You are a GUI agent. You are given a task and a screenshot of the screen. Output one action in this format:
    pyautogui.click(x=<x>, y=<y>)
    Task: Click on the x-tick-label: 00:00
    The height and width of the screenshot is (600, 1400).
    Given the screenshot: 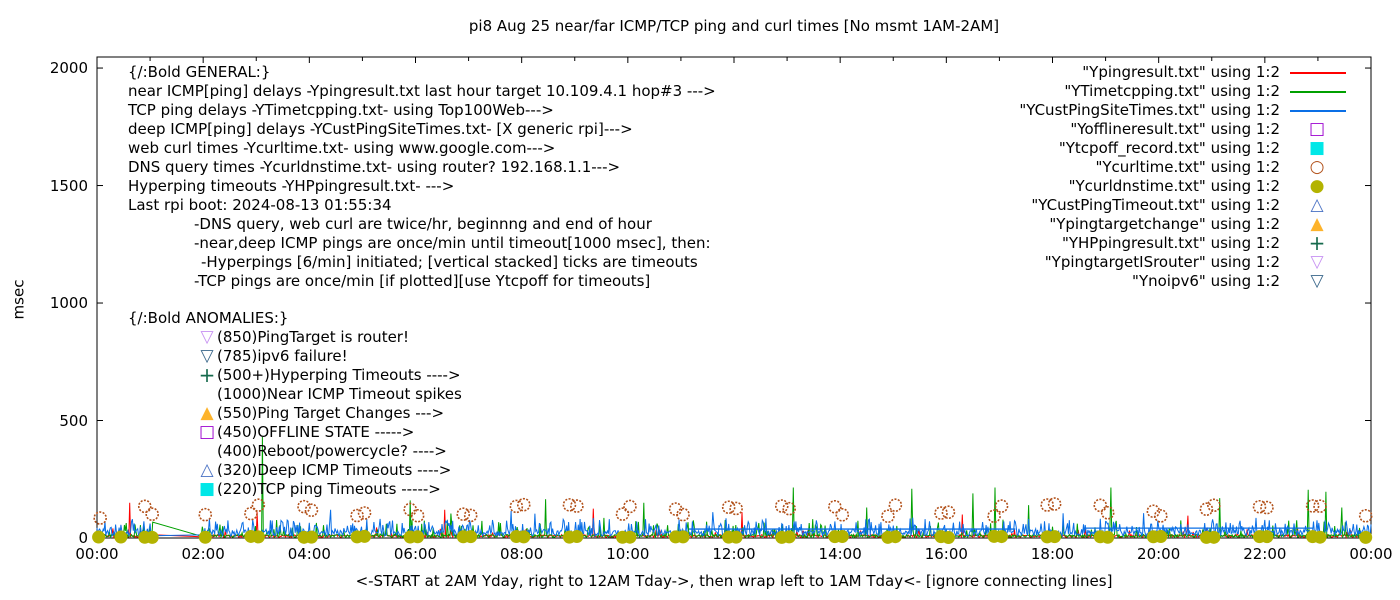 What is the action you would take?
    pyautogui.click(x=97, y=554)
    